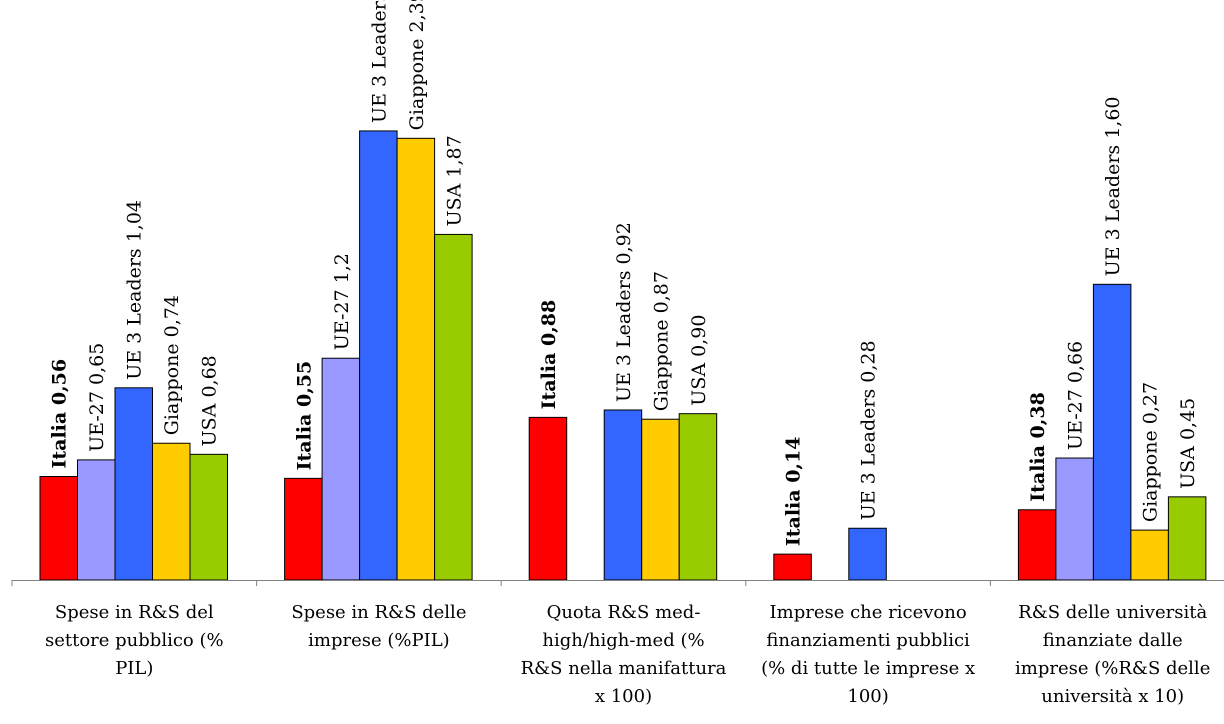 The width and height of the screenshot is (1224, 724). I want to click on data-label: Giappone 2,39, so click(417, 65).